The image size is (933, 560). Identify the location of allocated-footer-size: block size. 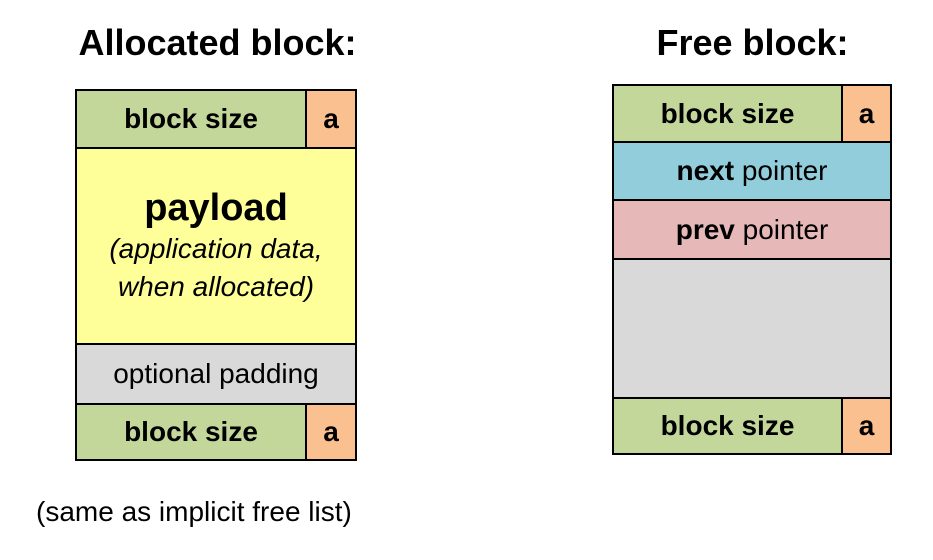
(191, 432).